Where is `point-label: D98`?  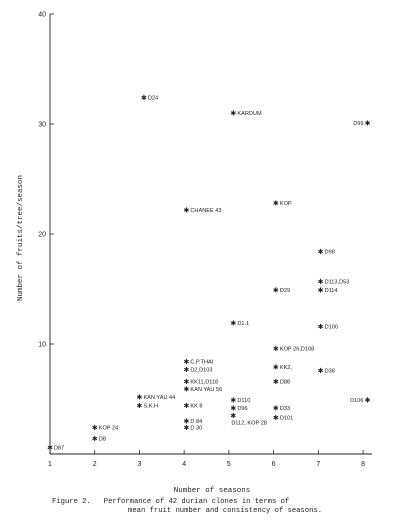
point-label: D98 is located at coordinates (330, 253).